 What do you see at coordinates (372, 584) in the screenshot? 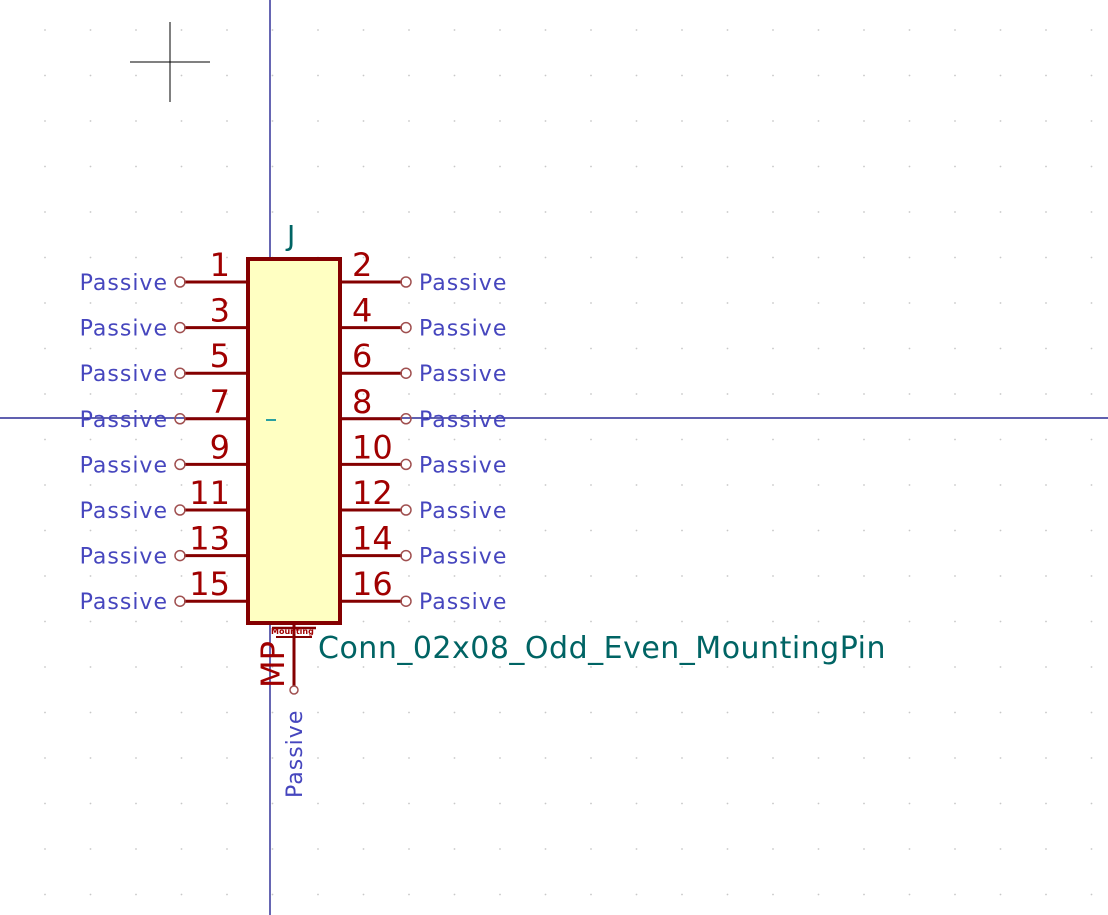
I see `pin-number: 16` at bounding box center [372, 584].